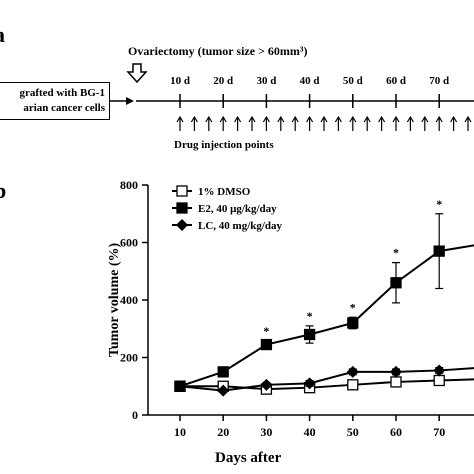 The width and height of the screenshot is (474, 474). I want to click on xenograft-line-2: arian cancer cells, so click(64, 108).